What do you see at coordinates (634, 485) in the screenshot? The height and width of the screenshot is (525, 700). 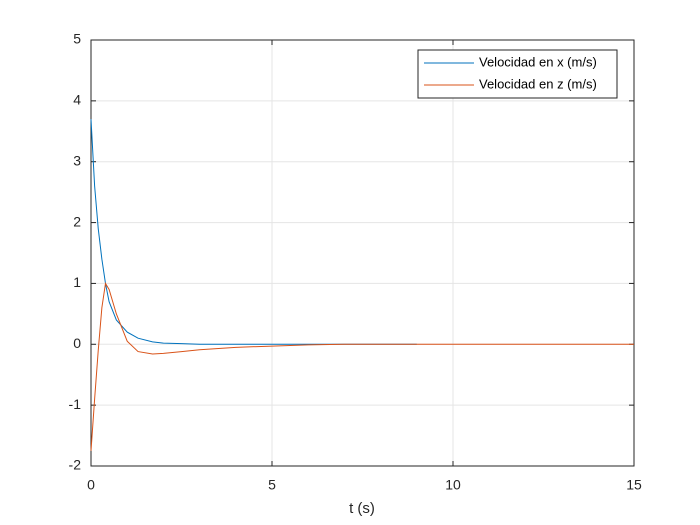 I see `x-tick-label: 15` at bounding box center [634, 485].